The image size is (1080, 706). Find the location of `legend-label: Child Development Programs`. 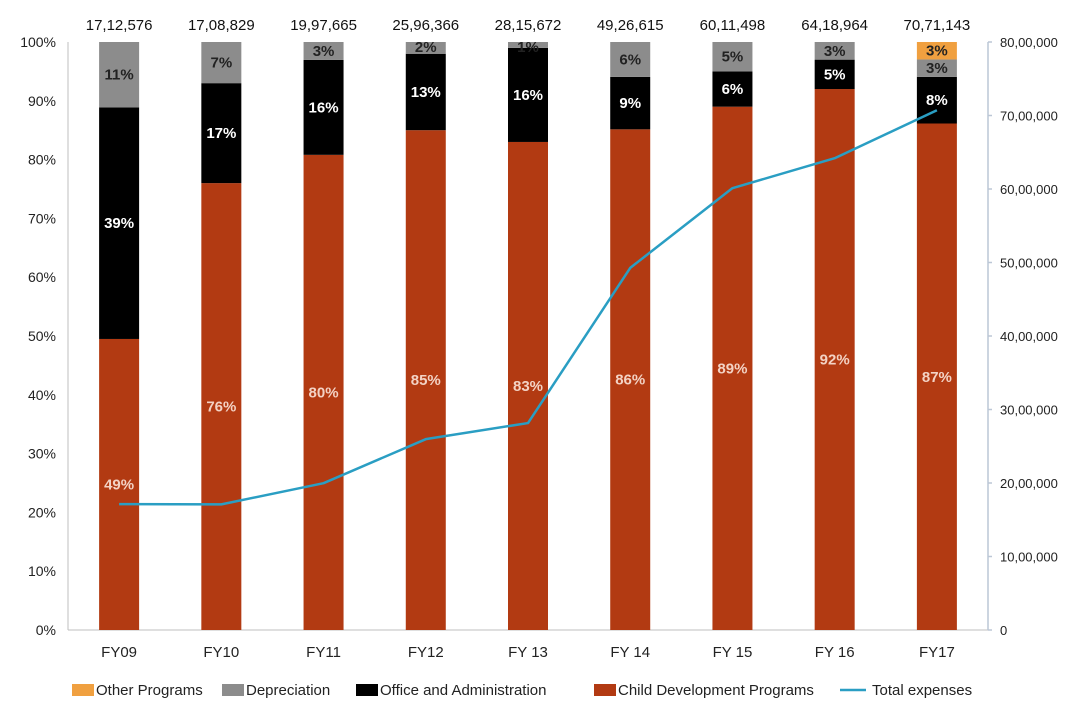

legend-label: Child Development Programs is located at coordinates (716, 690).